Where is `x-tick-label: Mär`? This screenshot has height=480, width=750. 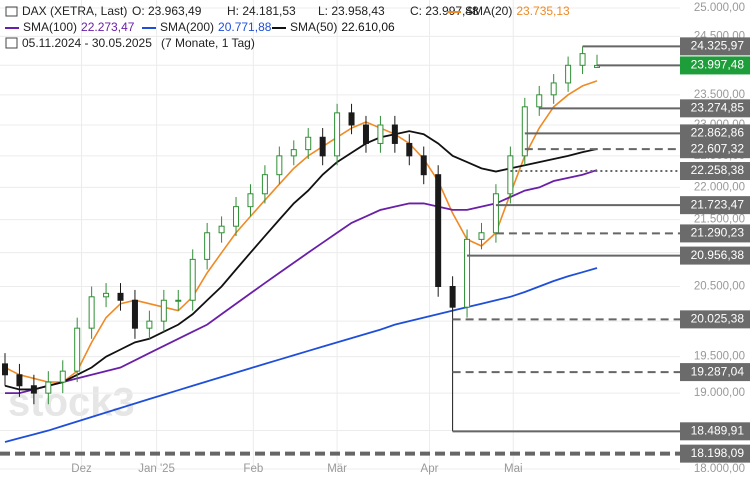 x-tick-label: Mär is located at coordinates (337, 469).